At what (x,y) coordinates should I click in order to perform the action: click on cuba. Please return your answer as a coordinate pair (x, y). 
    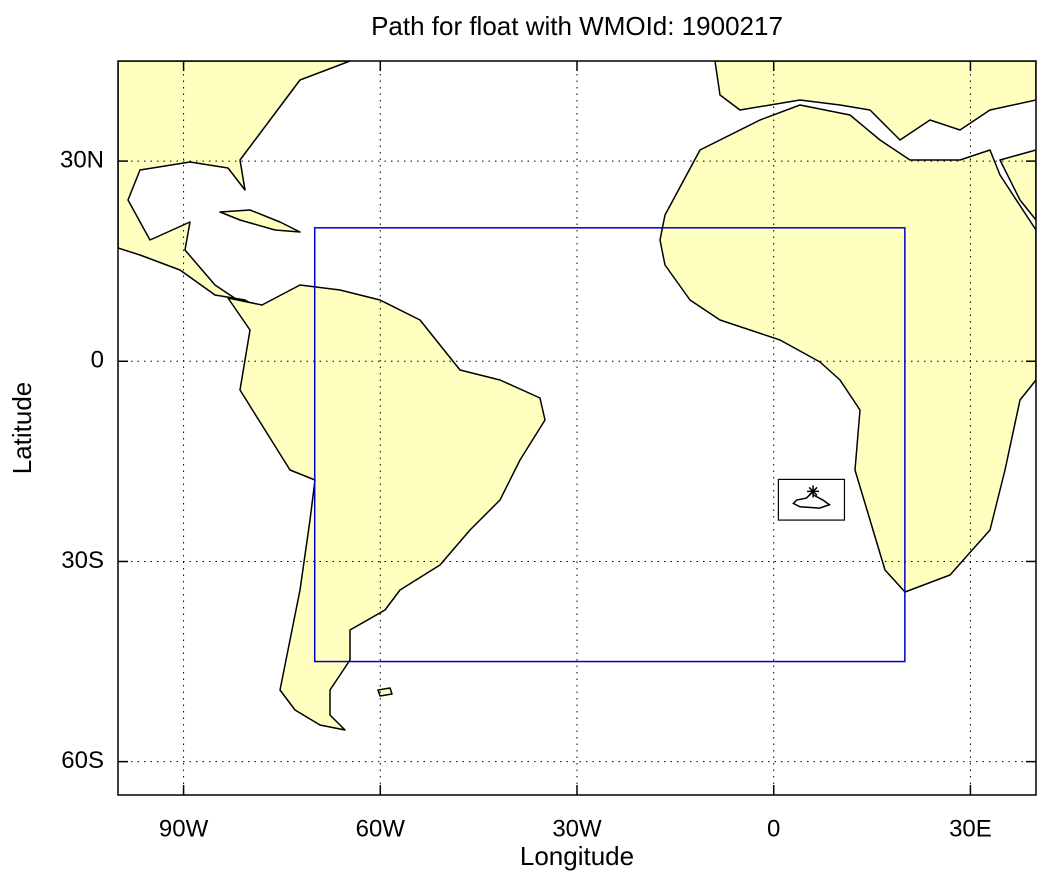
    Looking at the image, I should click on (260, 221).